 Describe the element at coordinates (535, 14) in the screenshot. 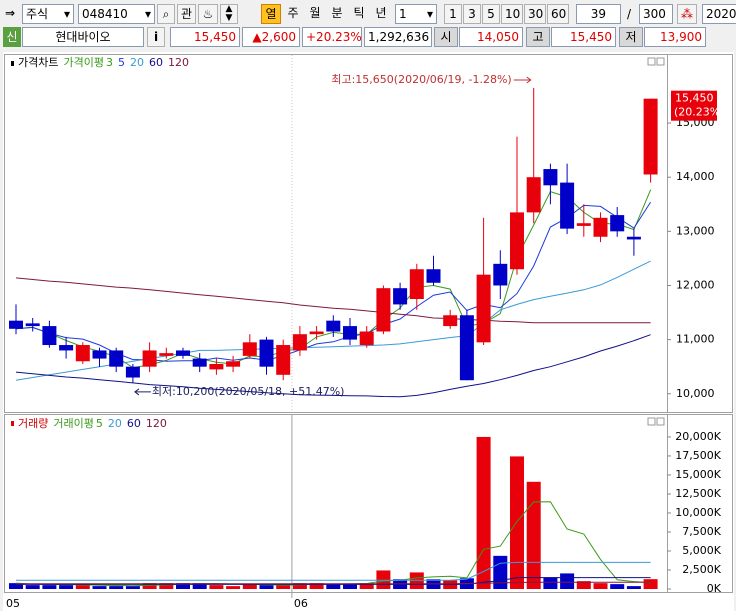

I see `interval-button: 30` at that location.